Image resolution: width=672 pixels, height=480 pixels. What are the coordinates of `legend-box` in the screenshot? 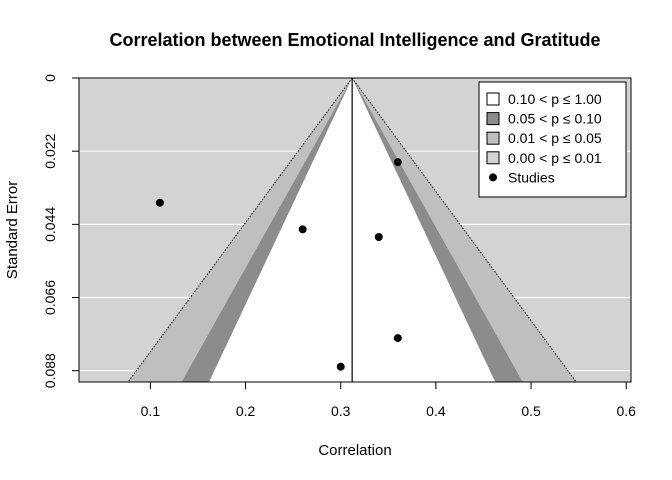 It's located at (552, 139).